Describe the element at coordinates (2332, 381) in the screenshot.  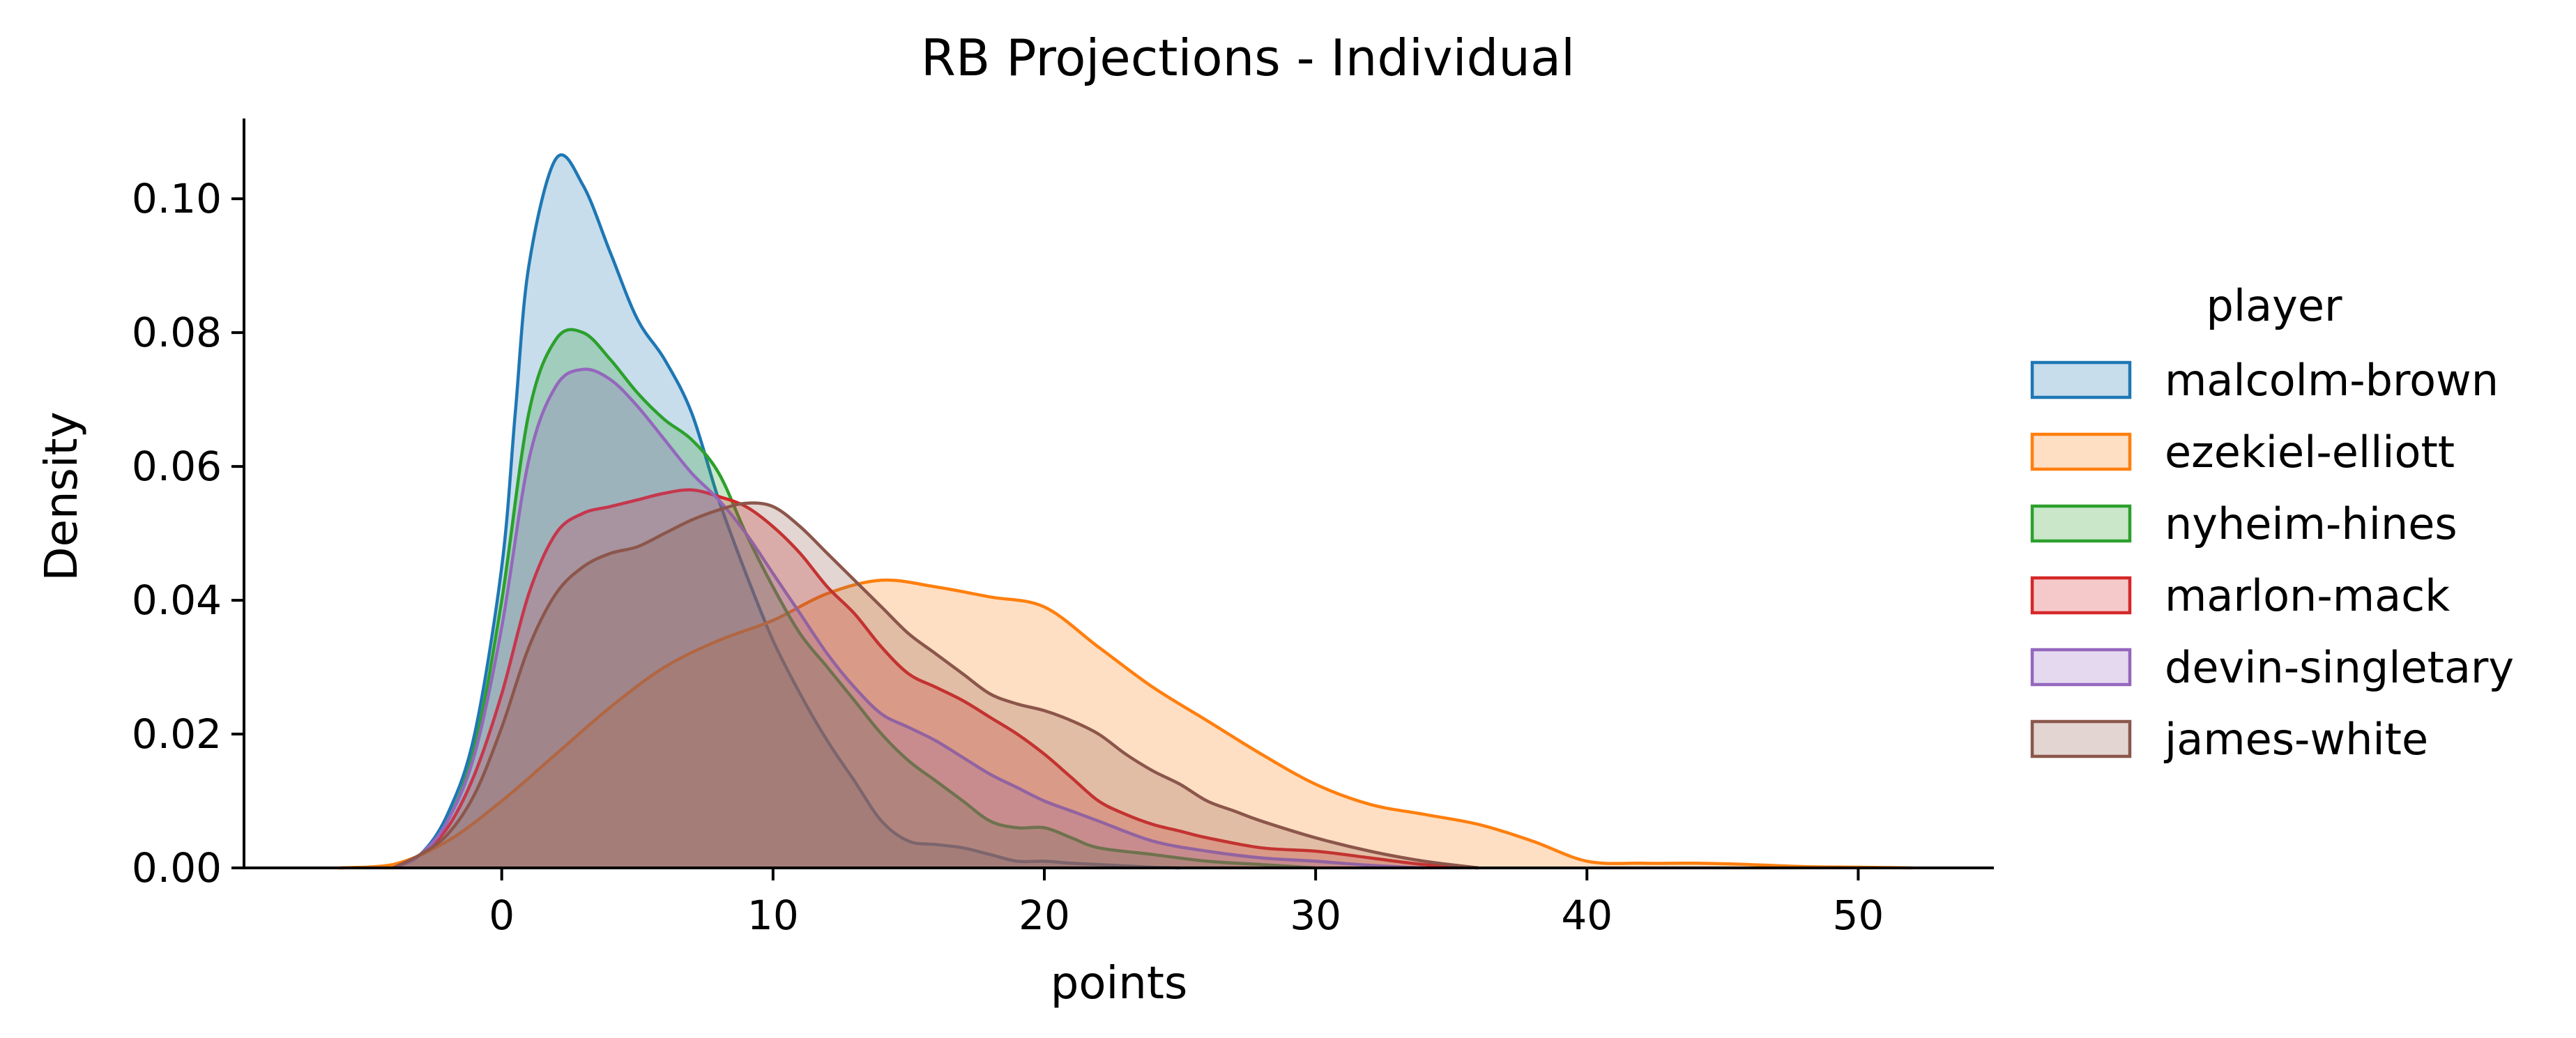
I see `legend-label-malcolm-brown: malcolm-brown` at that location.